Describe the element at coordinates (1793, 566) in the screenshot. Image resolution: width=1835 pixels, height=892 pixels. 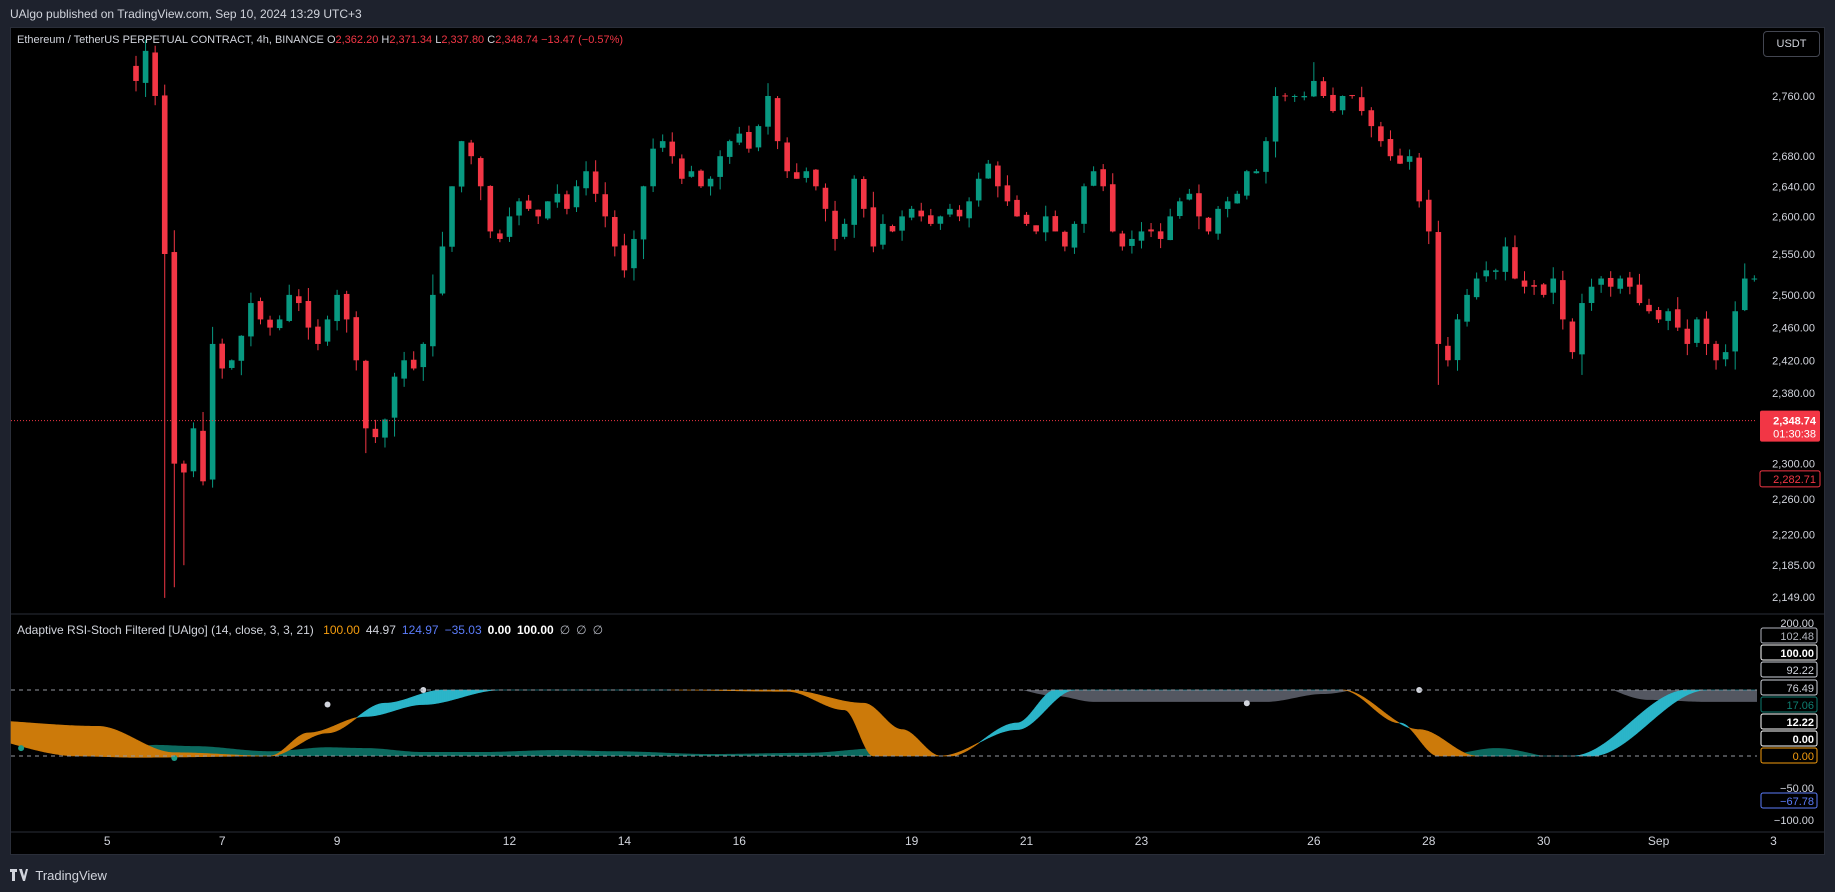
I see `price-axis-label: 2,185.00` at that location.